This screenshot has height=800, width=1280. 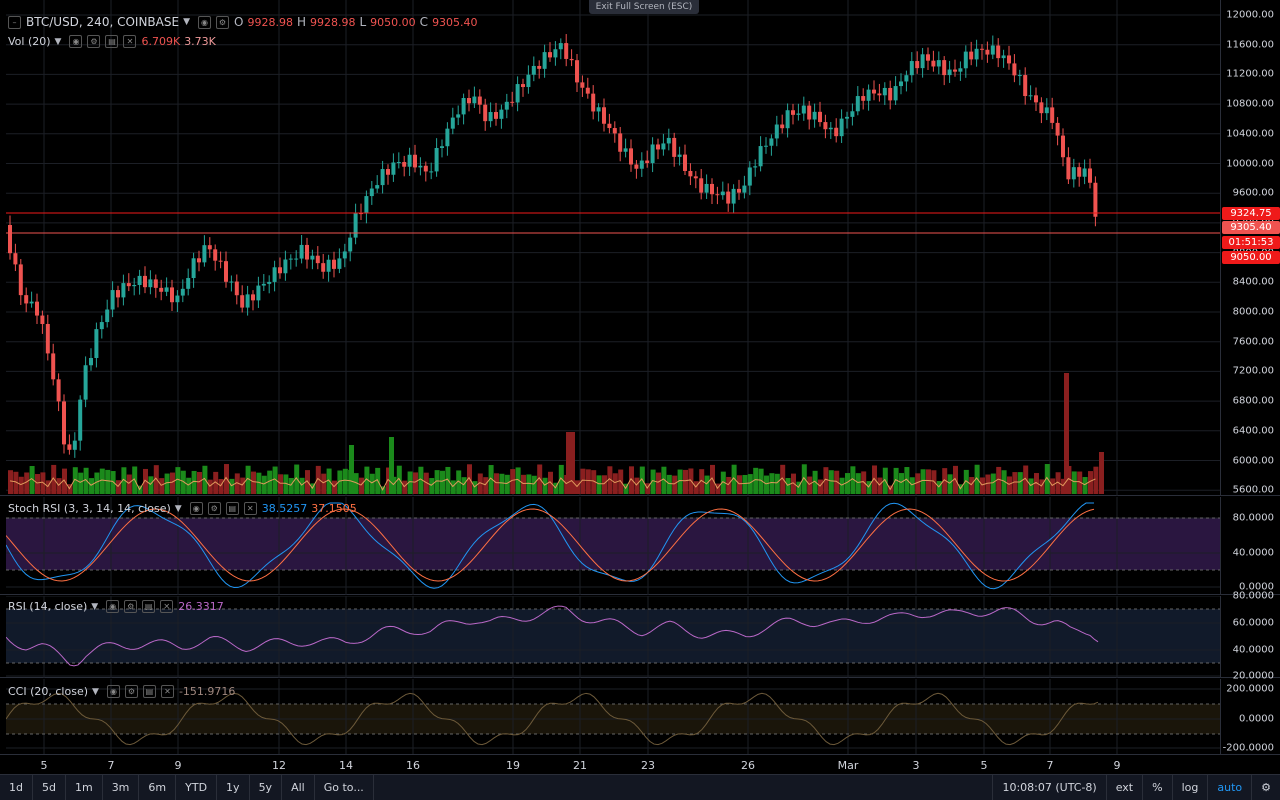 What do you see at coordinates (1250, 545) in the screenshot?
I see `stoch-axis: 80.0000 40.0000 0.0000` at bounding box center [1250, 545].